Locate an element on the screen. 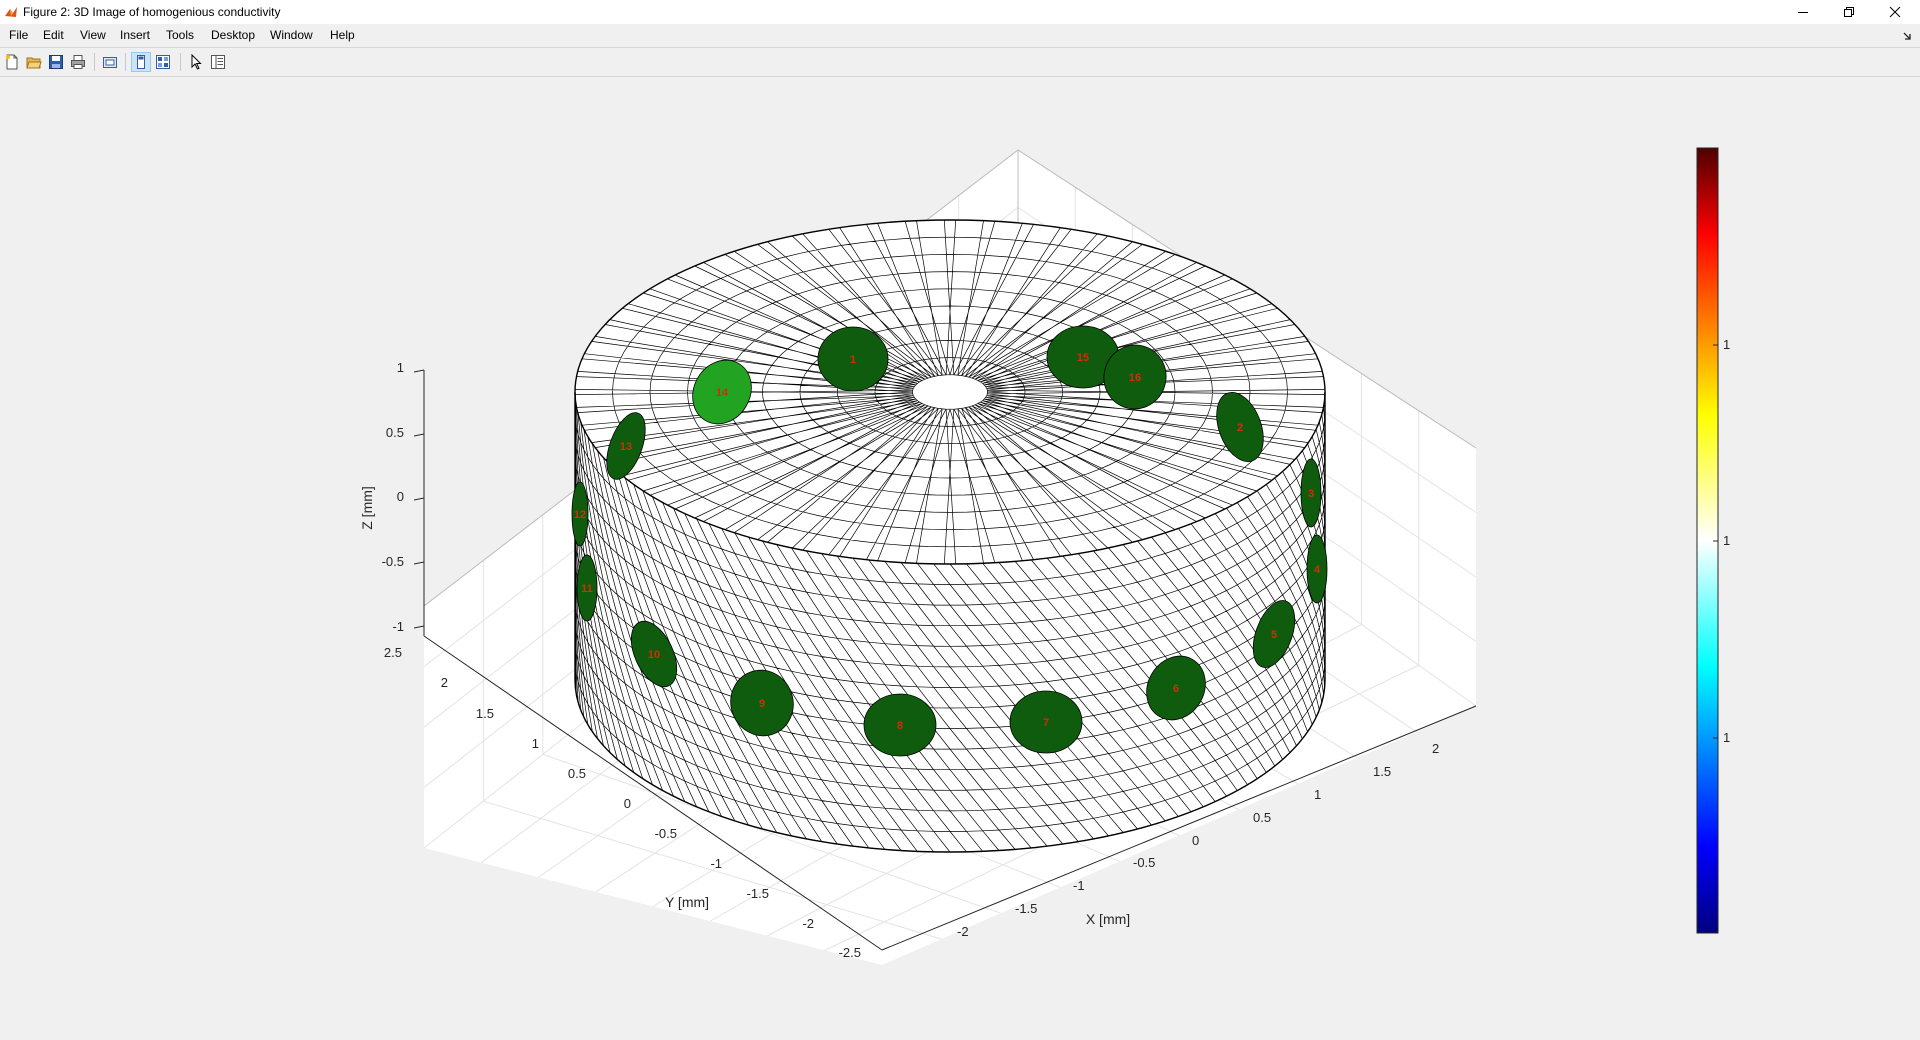 The width and height of the screenshot is (1920, 1040). link-plot-icon is located at coordinates (110, 62).